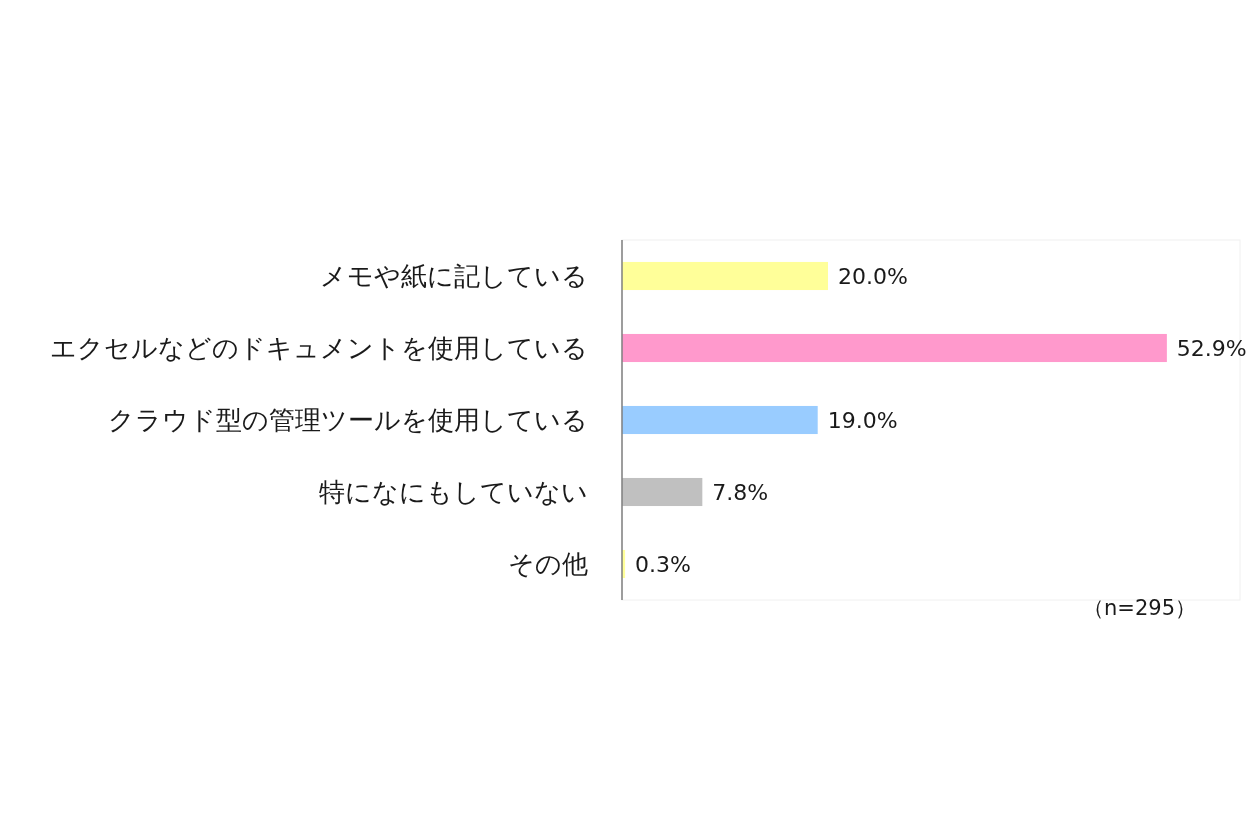 This screenshot has height=840, width=1260. I want to click on data-label: 19.0%, so click(862, 420).